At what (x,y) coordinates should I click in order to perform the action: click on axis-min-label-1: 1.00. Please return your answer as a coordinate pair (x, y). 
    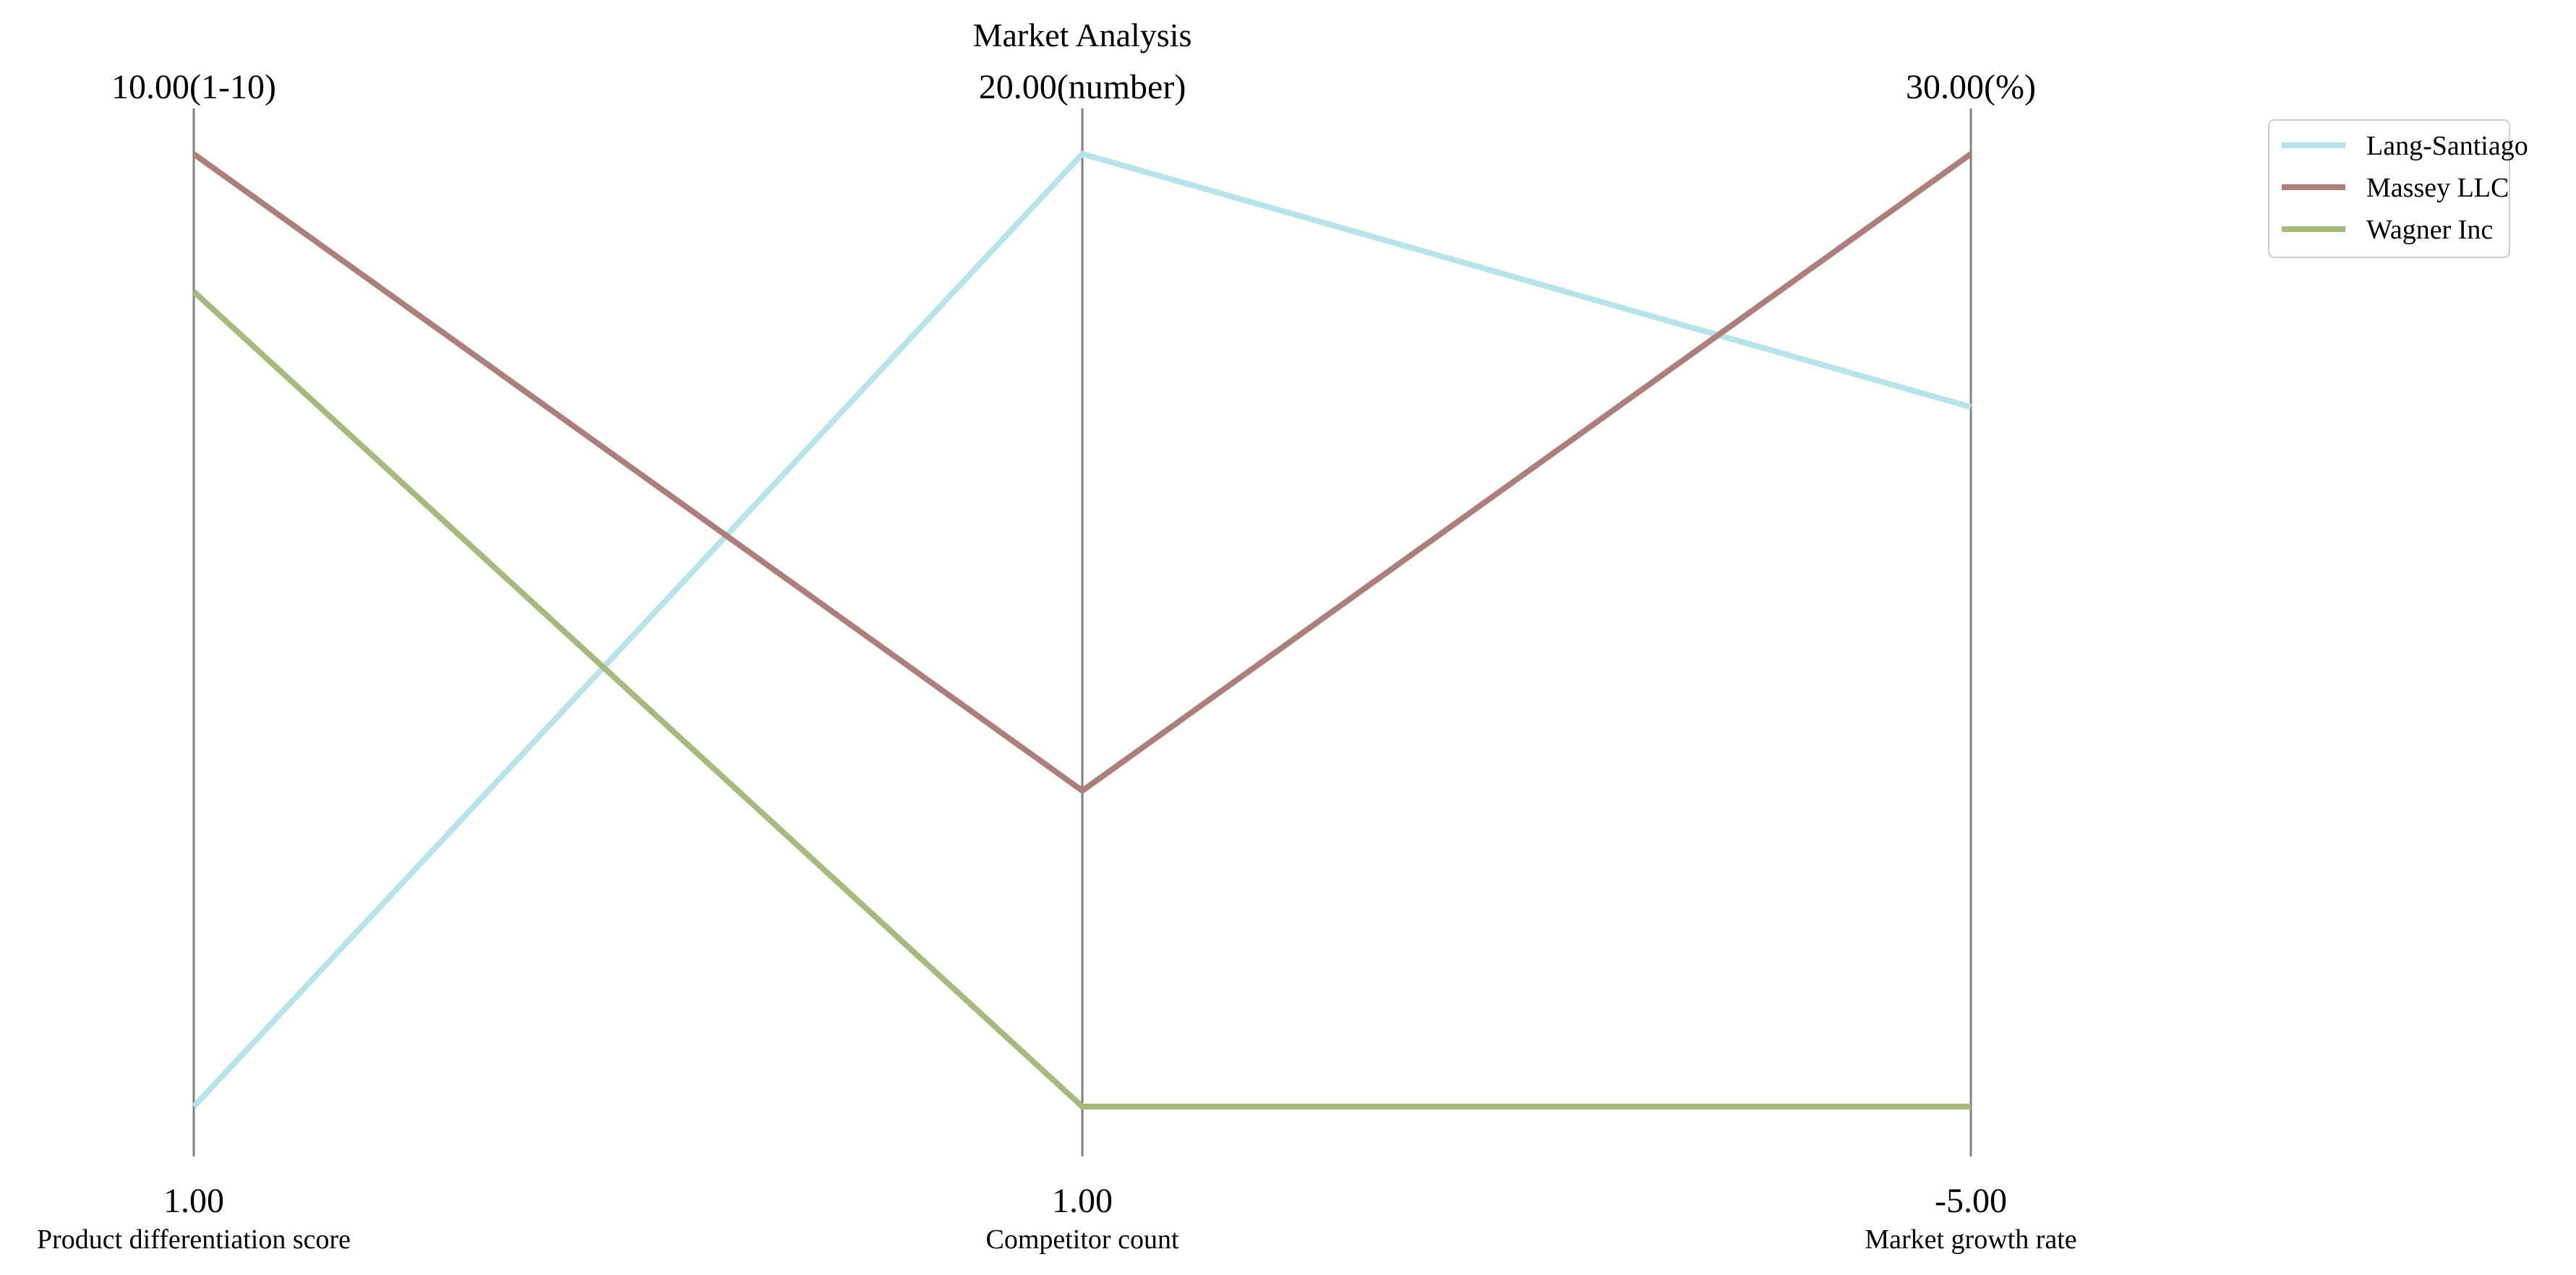
    Looking at the image, I should click on (194, 1201).